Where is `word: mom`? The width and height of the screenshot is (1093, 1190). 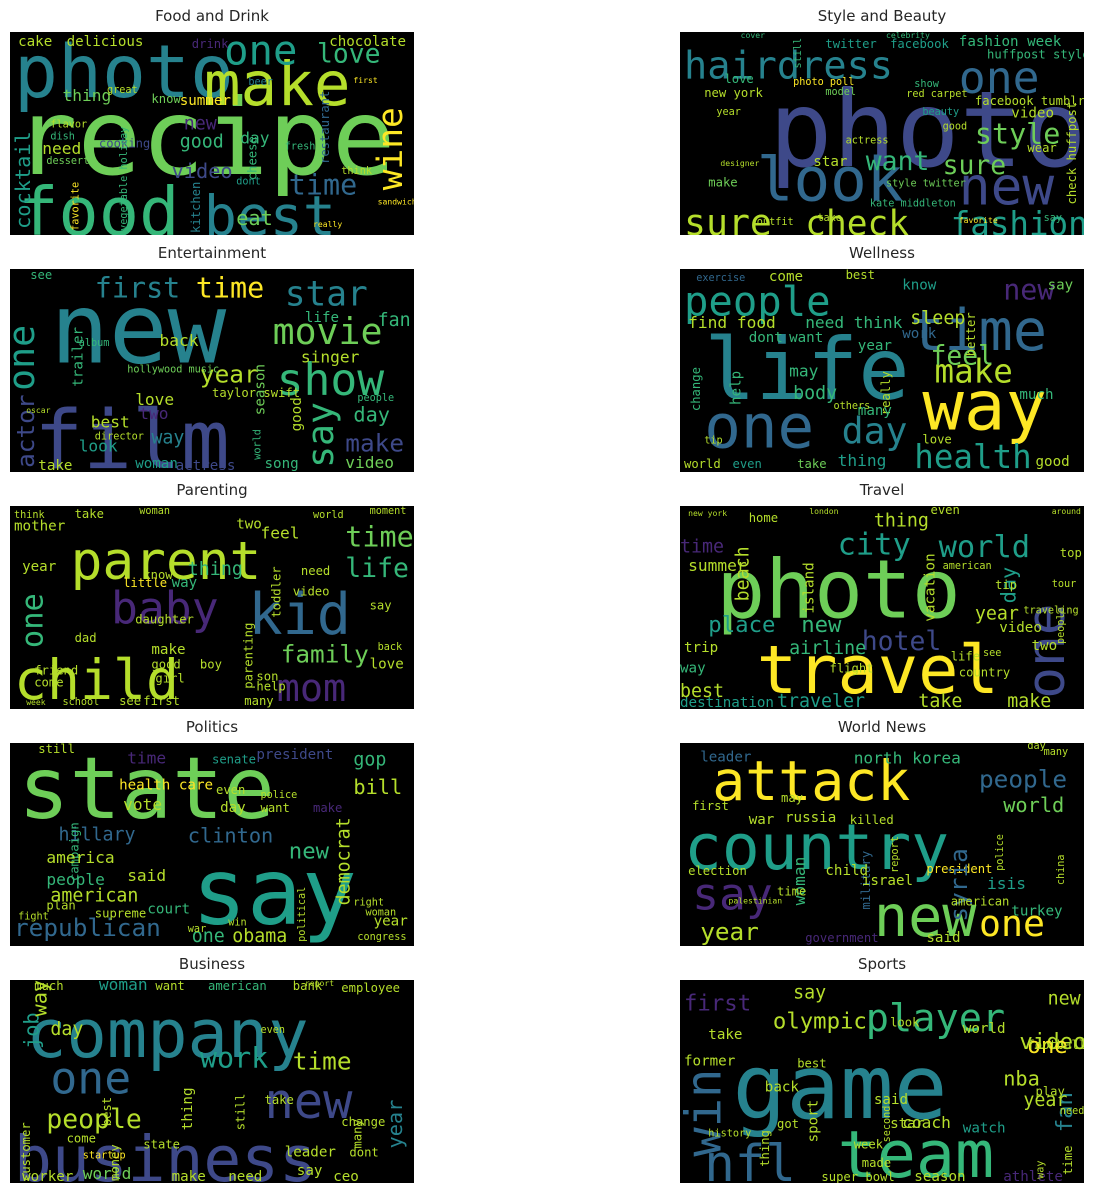
word: mom is located at coordinates (312, 687).